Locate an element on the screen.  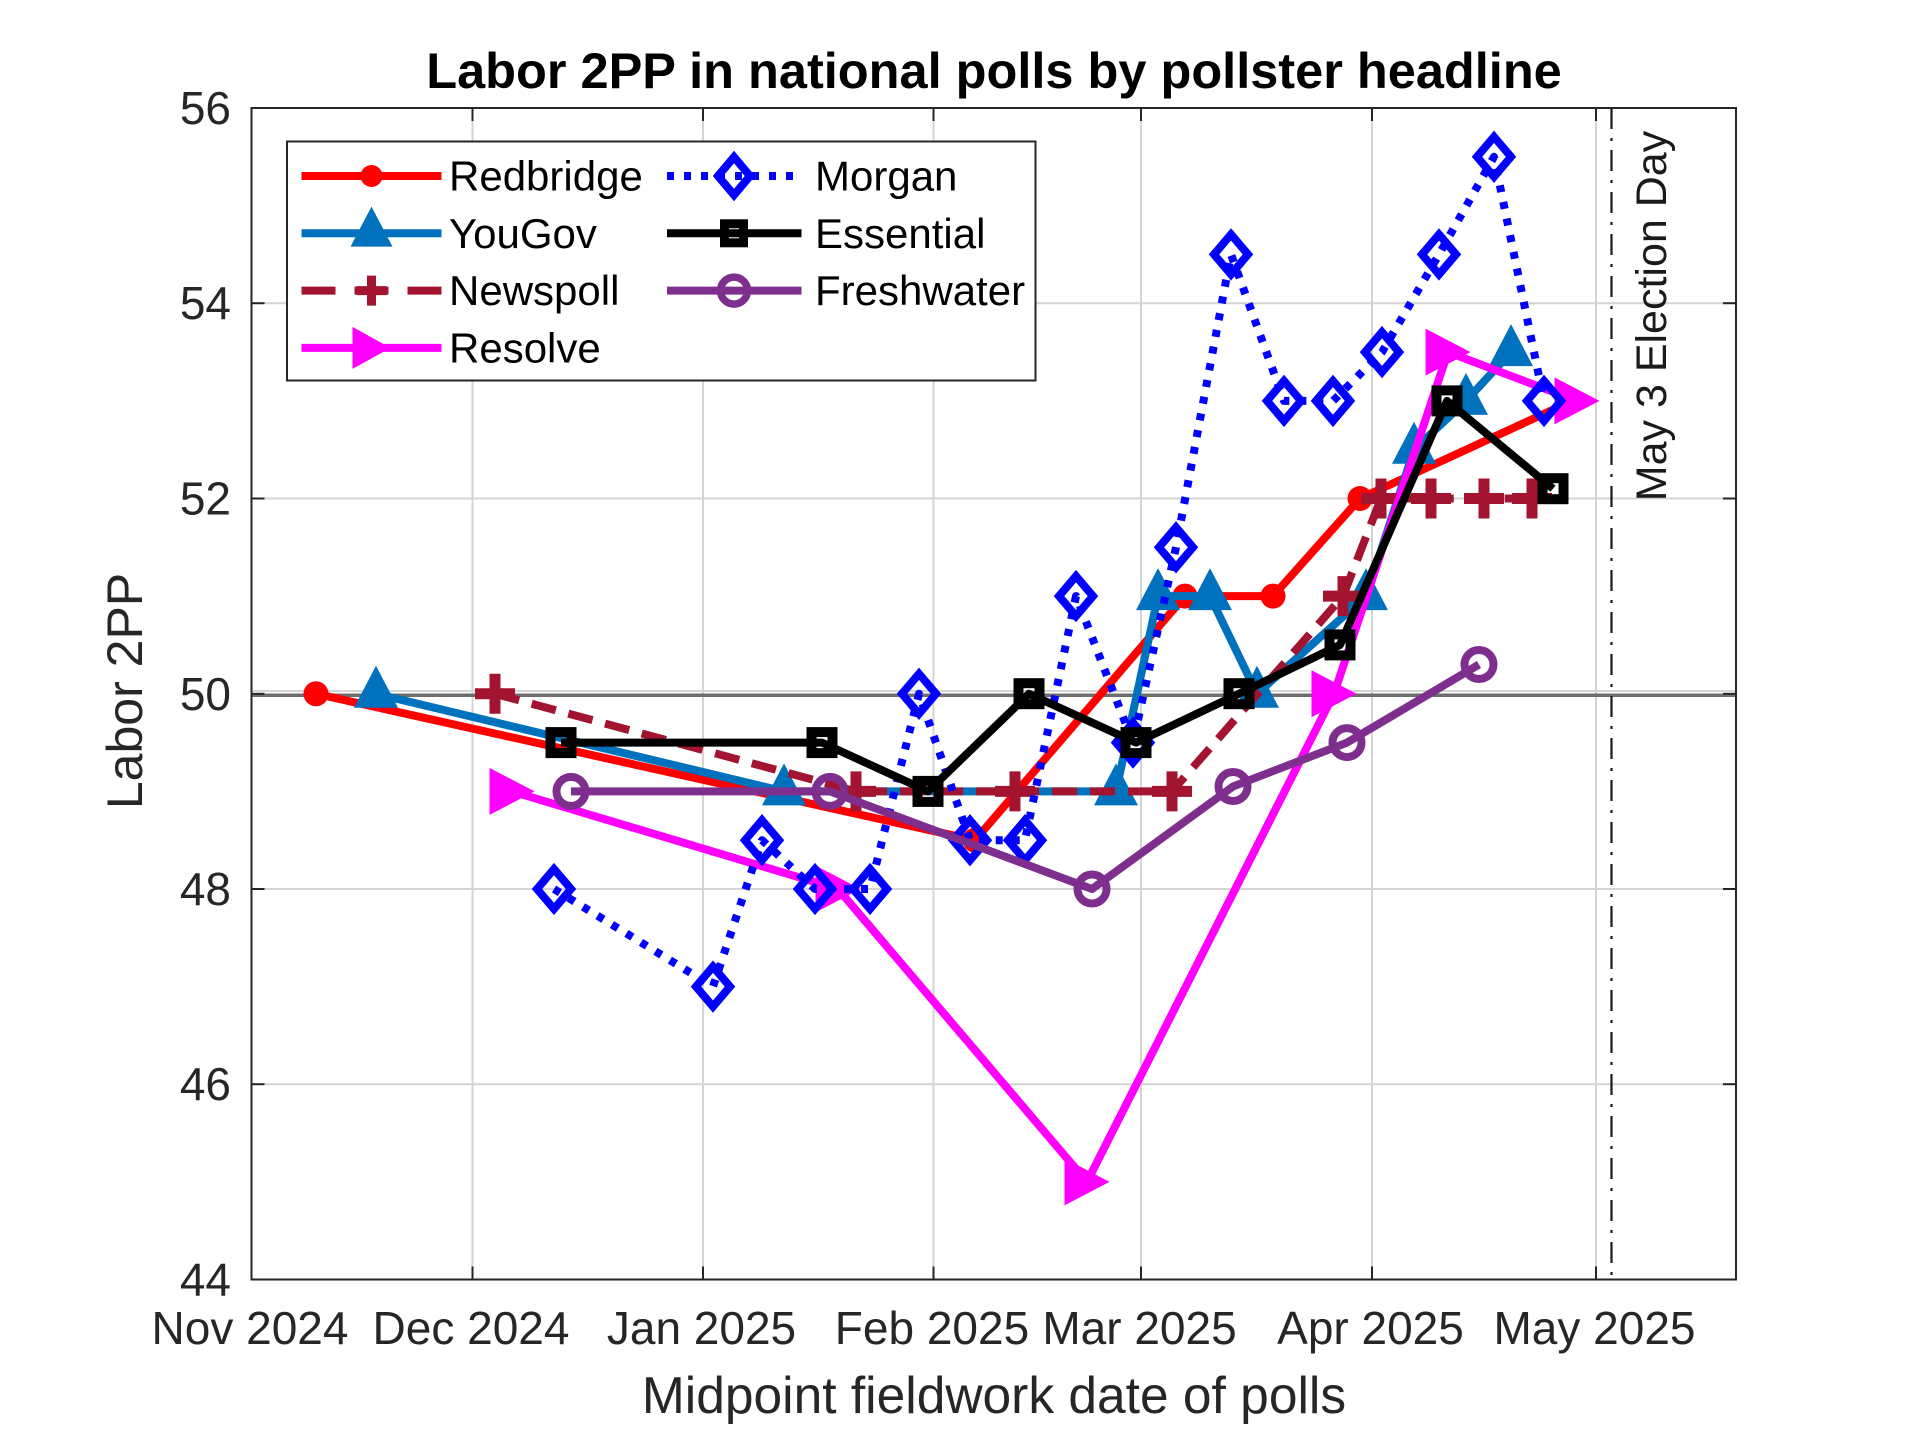
svg-text: Jan 2025 is located at coordinates (701, 1328).